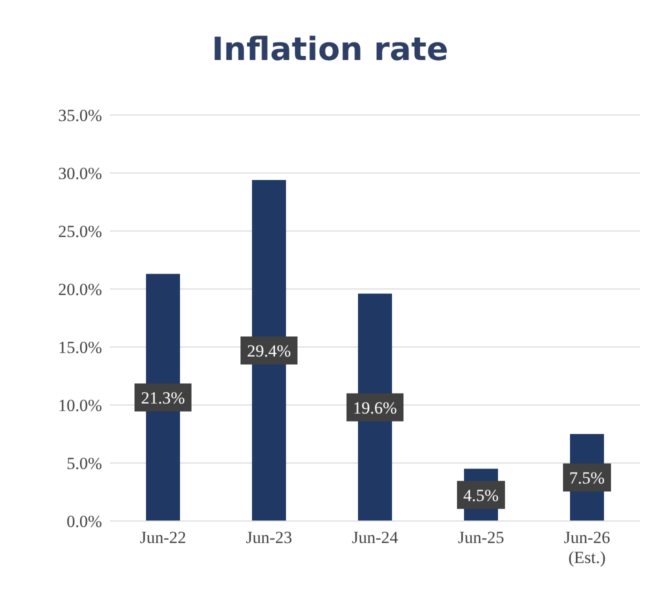 This screenshot has width=660, height=601. I want to click on x-tick-label: Jun-25, so click(481, 537).